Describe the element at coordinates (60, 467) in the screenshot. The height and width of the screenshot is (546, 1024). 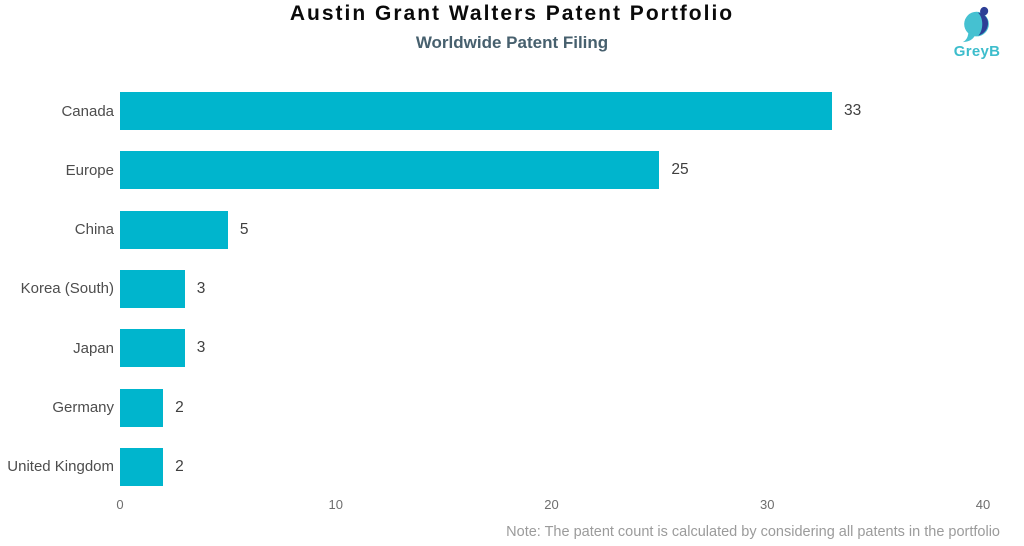
I see `category-label: United Kingdom` at that location.